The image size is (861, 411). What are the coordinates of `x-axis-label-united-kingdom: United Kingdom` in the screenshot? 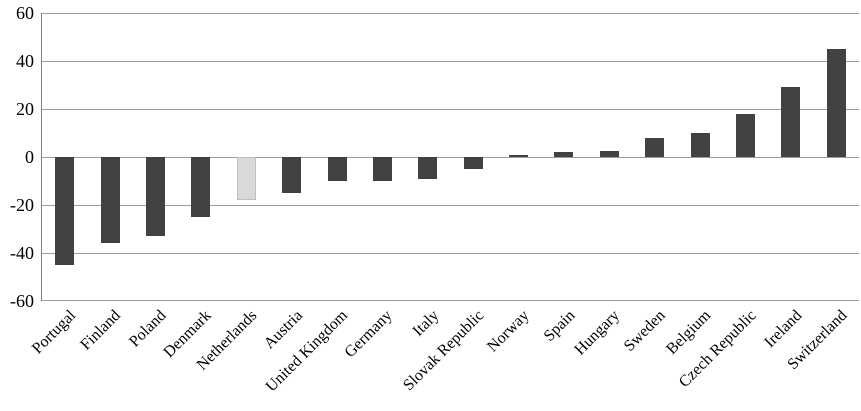 It's located at (307, 351).